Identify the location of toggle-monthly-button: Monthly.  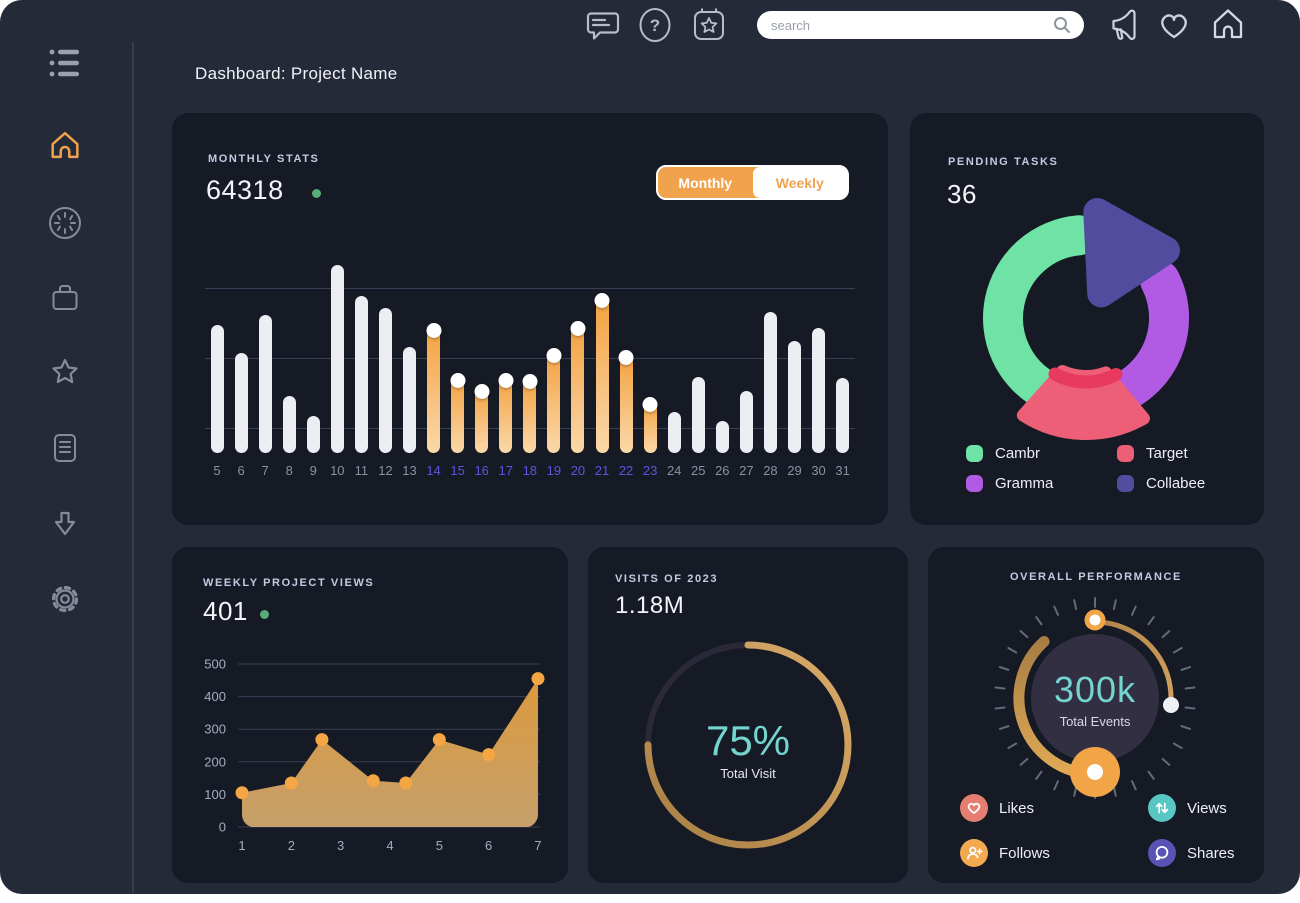
(705, 182).